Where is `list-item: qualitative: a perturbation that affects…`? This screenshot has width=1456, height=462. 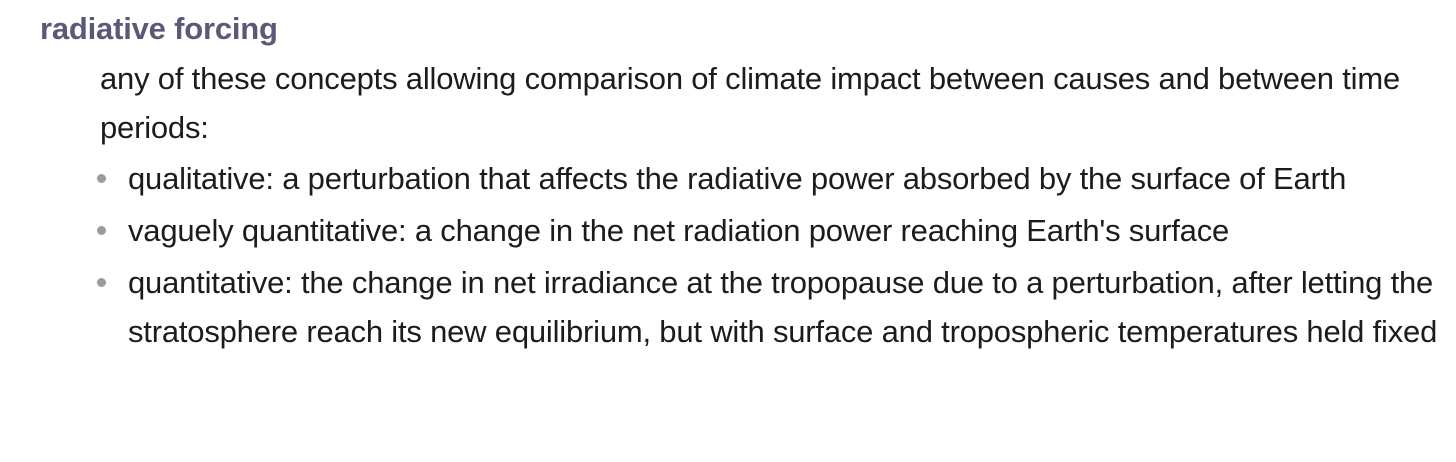 list-item: qualitative: a perturbation that affects… is located at coordinates (768, 178).